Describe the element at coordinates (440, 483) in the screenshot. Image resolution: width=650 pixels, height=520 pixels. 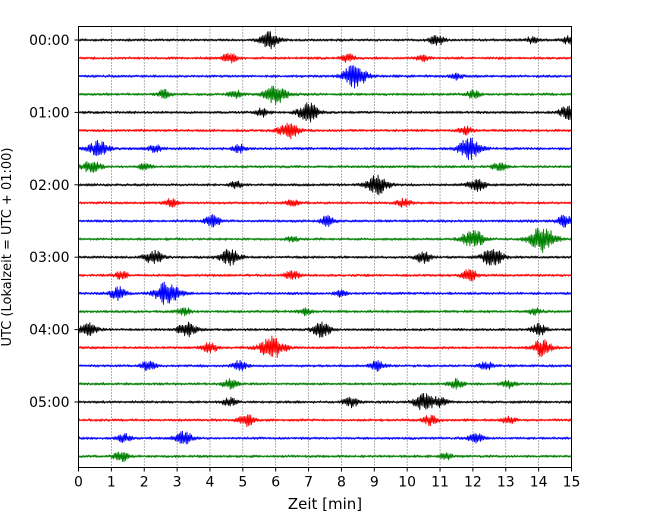
I see `x-tick-label: 11` at that location.